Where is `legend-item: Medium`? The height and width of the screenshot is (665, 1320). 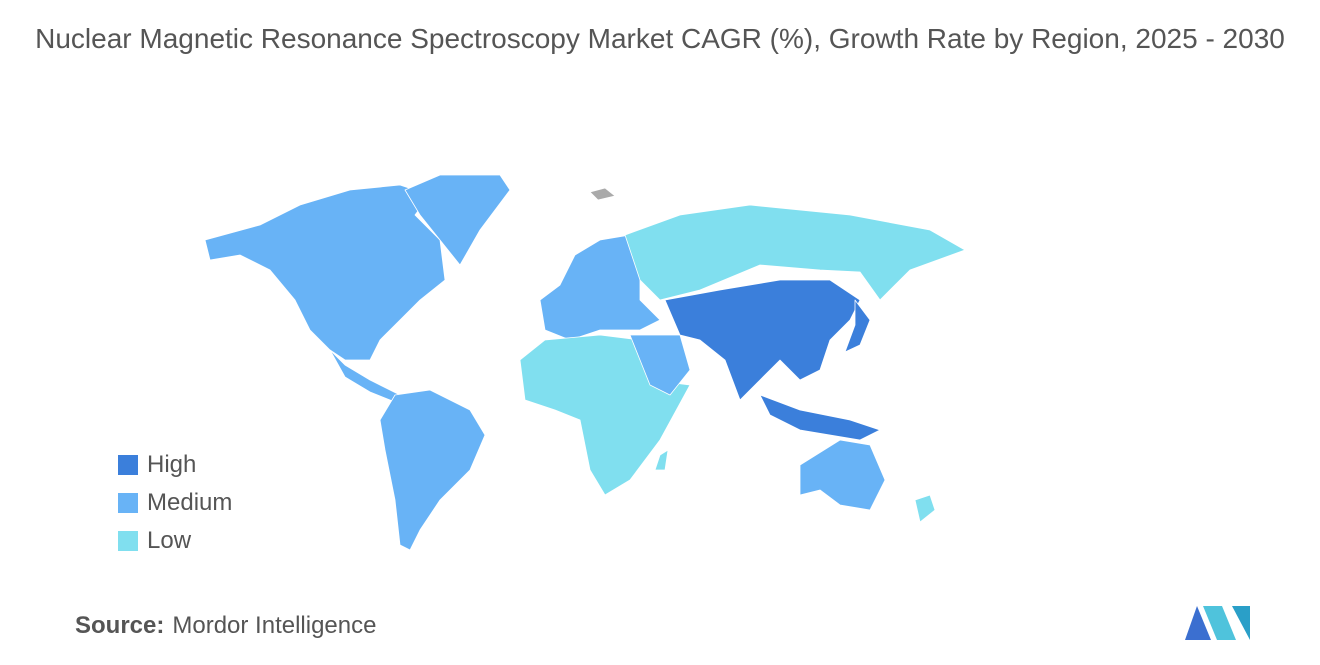
legend-item: Medium is located at coordinates (175, 502).